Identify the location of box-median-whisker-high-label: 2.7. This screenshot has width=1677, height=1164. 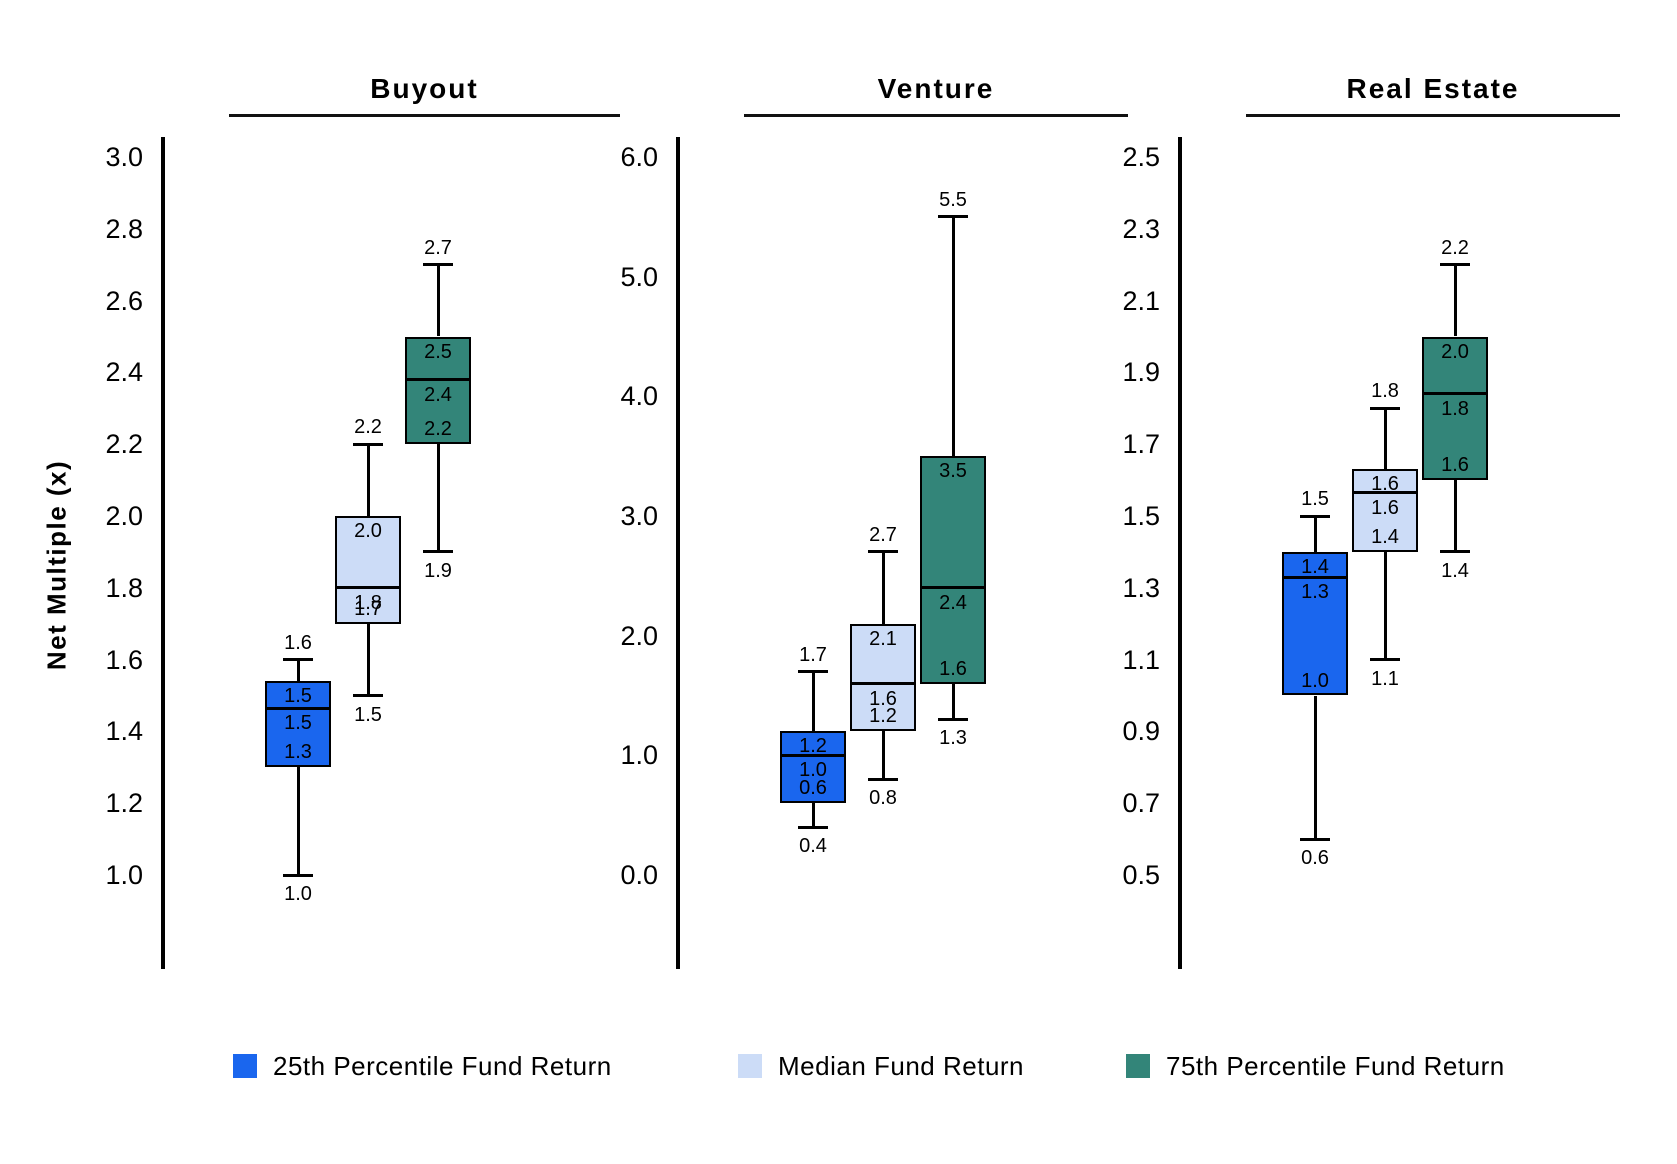
(883, 534).